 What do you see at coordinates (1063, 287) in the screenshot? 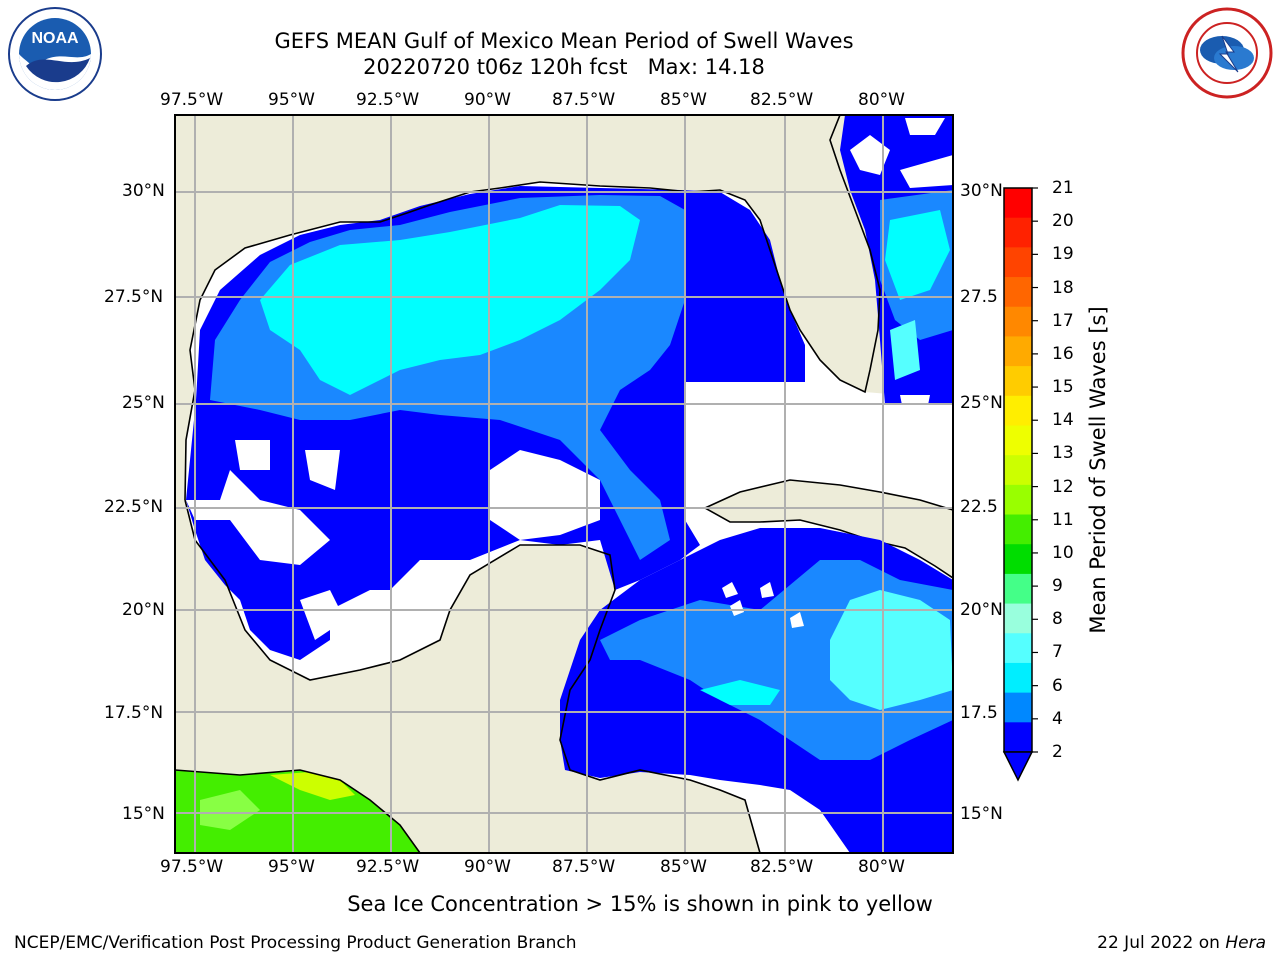
I see `colorbar-tick-label: 18` at bounding box center [1063, 287].